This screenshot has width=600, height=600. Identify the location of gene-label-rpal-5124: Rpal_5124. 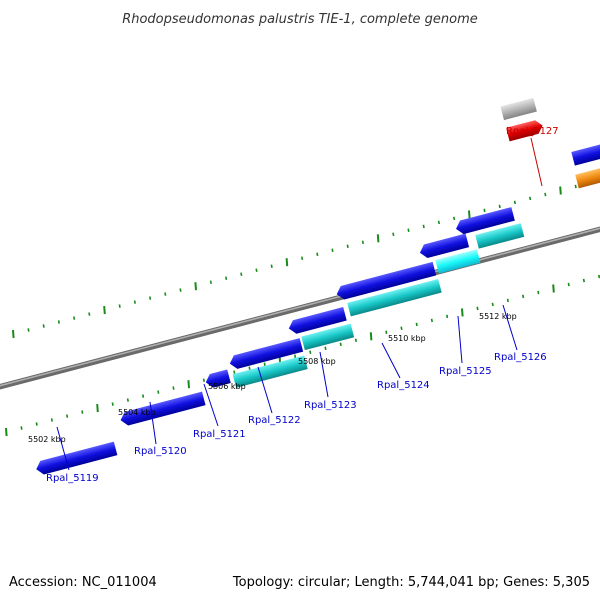
(403, 385).